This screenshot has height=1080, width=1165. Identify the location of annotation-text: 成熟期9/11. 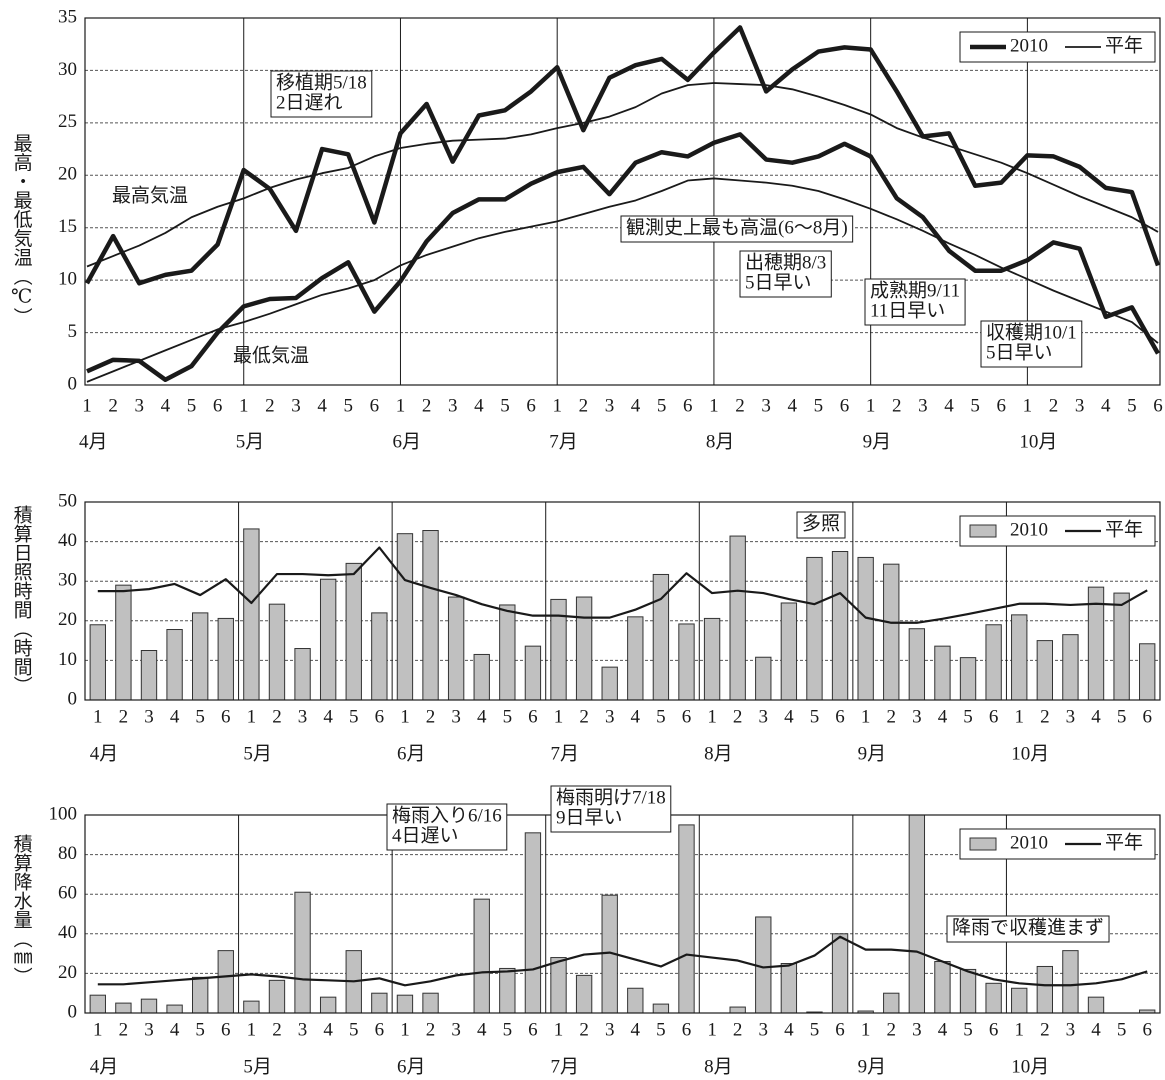
(915, 290).